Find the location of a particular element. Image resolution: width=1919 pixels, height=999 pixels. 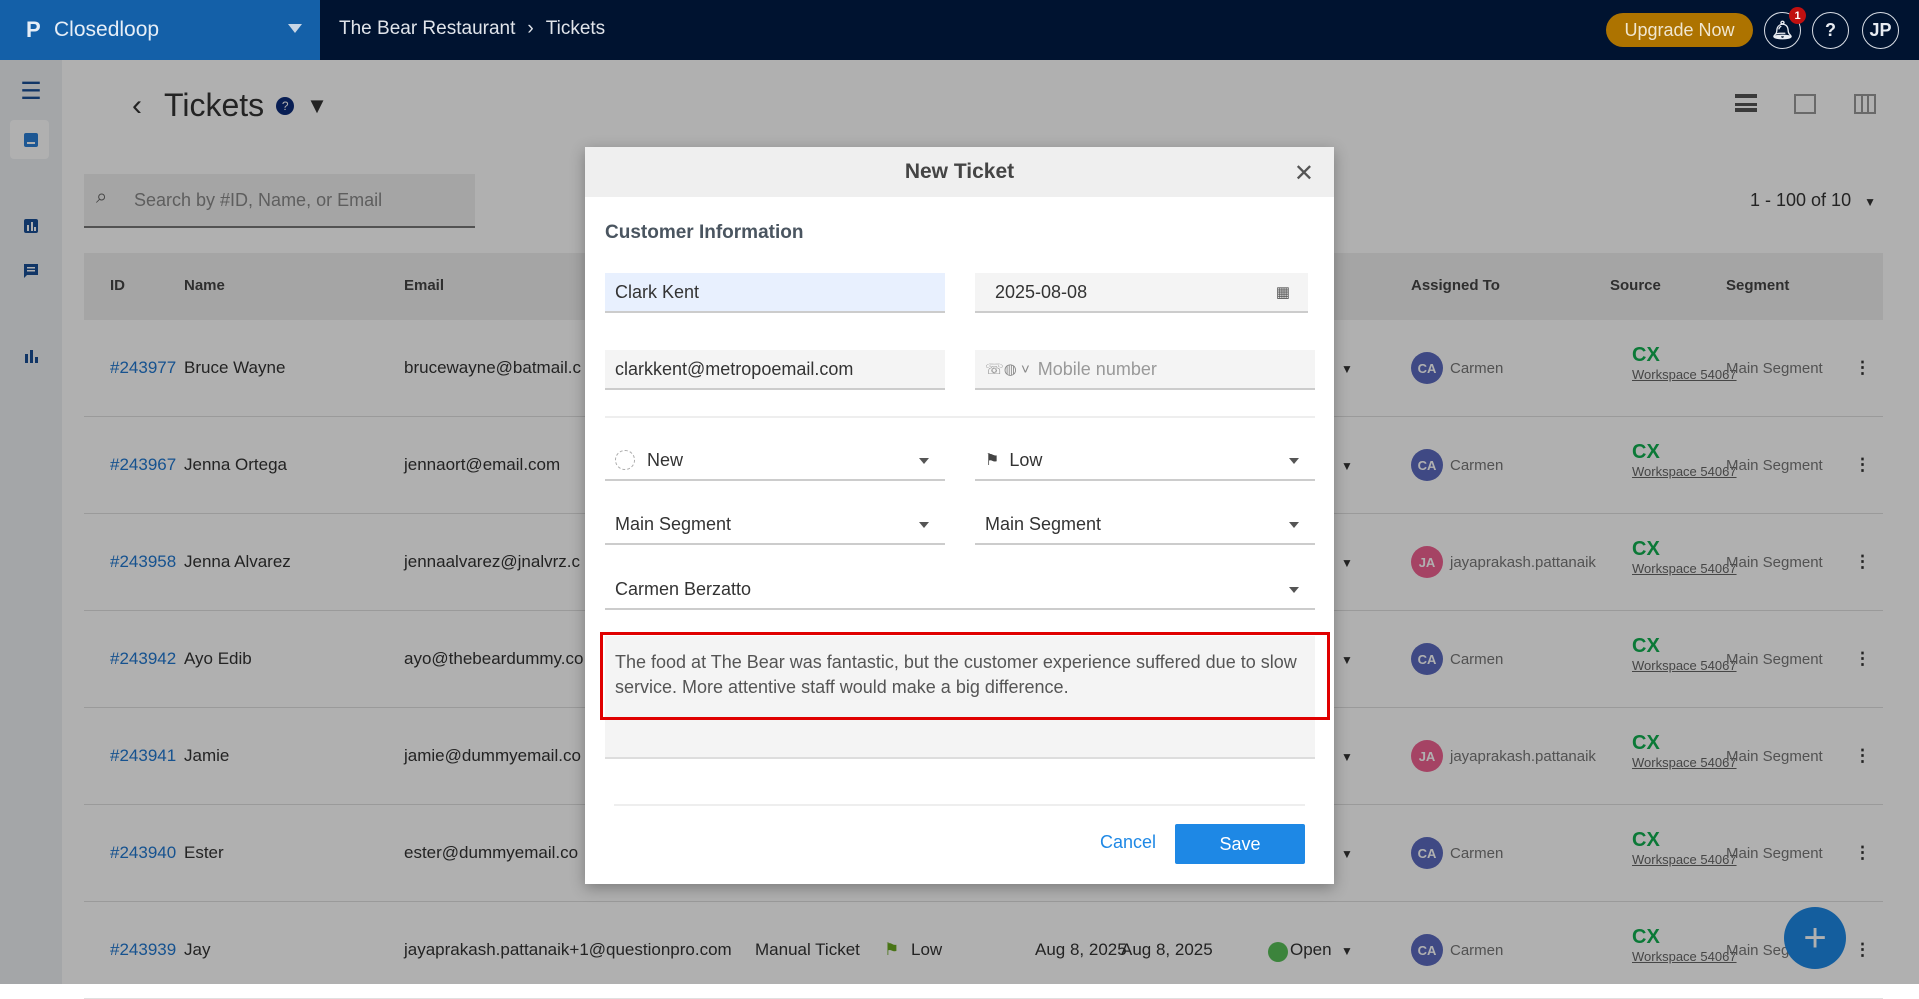

breadcrumb-restaurant: The Bear Restaurant is located at coordinates (427, 28).